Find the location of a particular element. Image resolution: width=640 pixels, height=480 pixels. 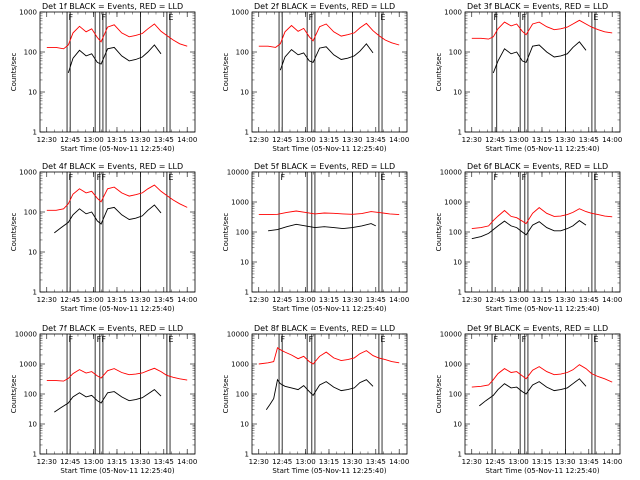

panel-title: Det 5f BLACK = Events, RED = LLD is located at coordinates (324, 166).